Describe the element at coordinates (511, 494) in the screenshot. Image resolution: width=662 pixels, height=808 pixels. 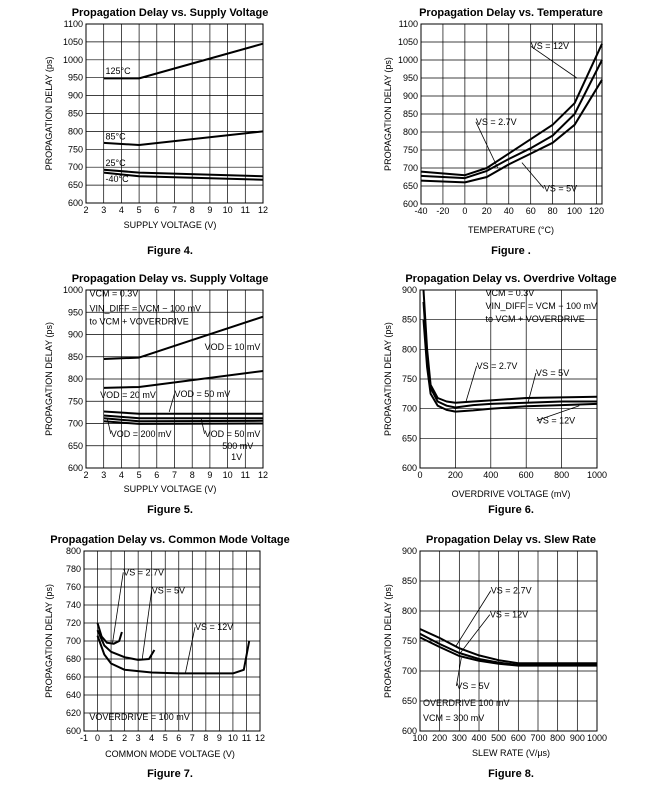
I see `x-axis-label: OVERDRIVE VOLTAGE (mV)` at that location.